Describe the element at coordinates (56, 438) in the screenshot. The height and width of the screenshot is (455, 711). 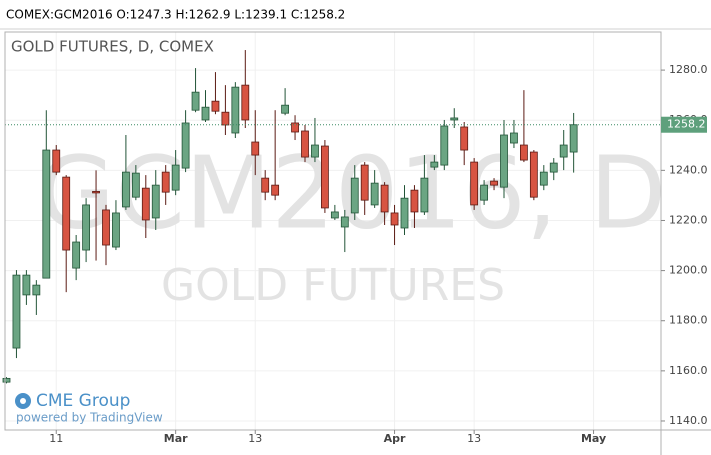
I see `x-tick-label: 11` at that location.